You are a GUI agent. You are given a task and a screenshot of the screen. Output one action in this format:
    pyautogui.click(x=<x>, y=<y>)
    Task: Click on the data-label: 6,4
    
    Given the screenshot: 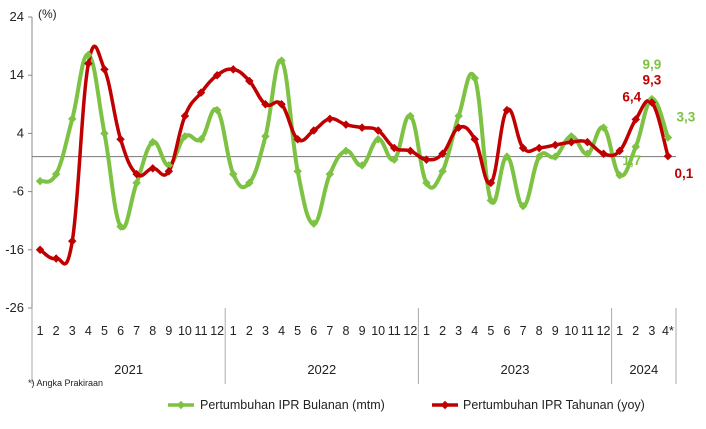 What is the action you would take?
    pyautogui.click(x=631, y=96)
    